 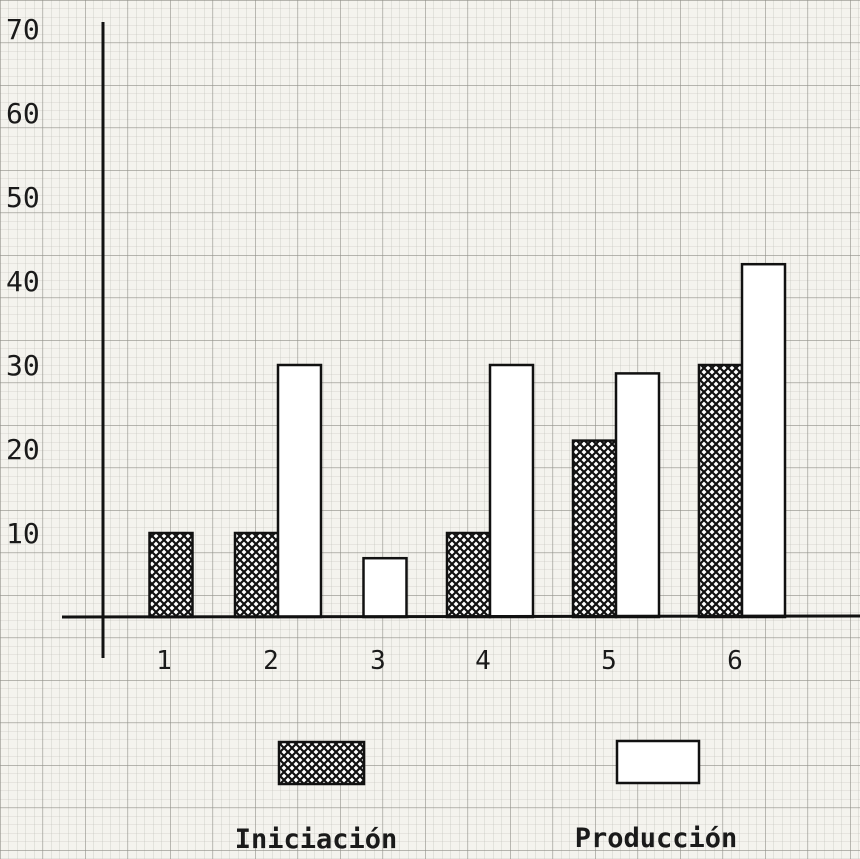 What do you see at coordinates (486, 797) in the screenshot?
I see `legend: Iniciación Producción` at bounding box center [486, 797].